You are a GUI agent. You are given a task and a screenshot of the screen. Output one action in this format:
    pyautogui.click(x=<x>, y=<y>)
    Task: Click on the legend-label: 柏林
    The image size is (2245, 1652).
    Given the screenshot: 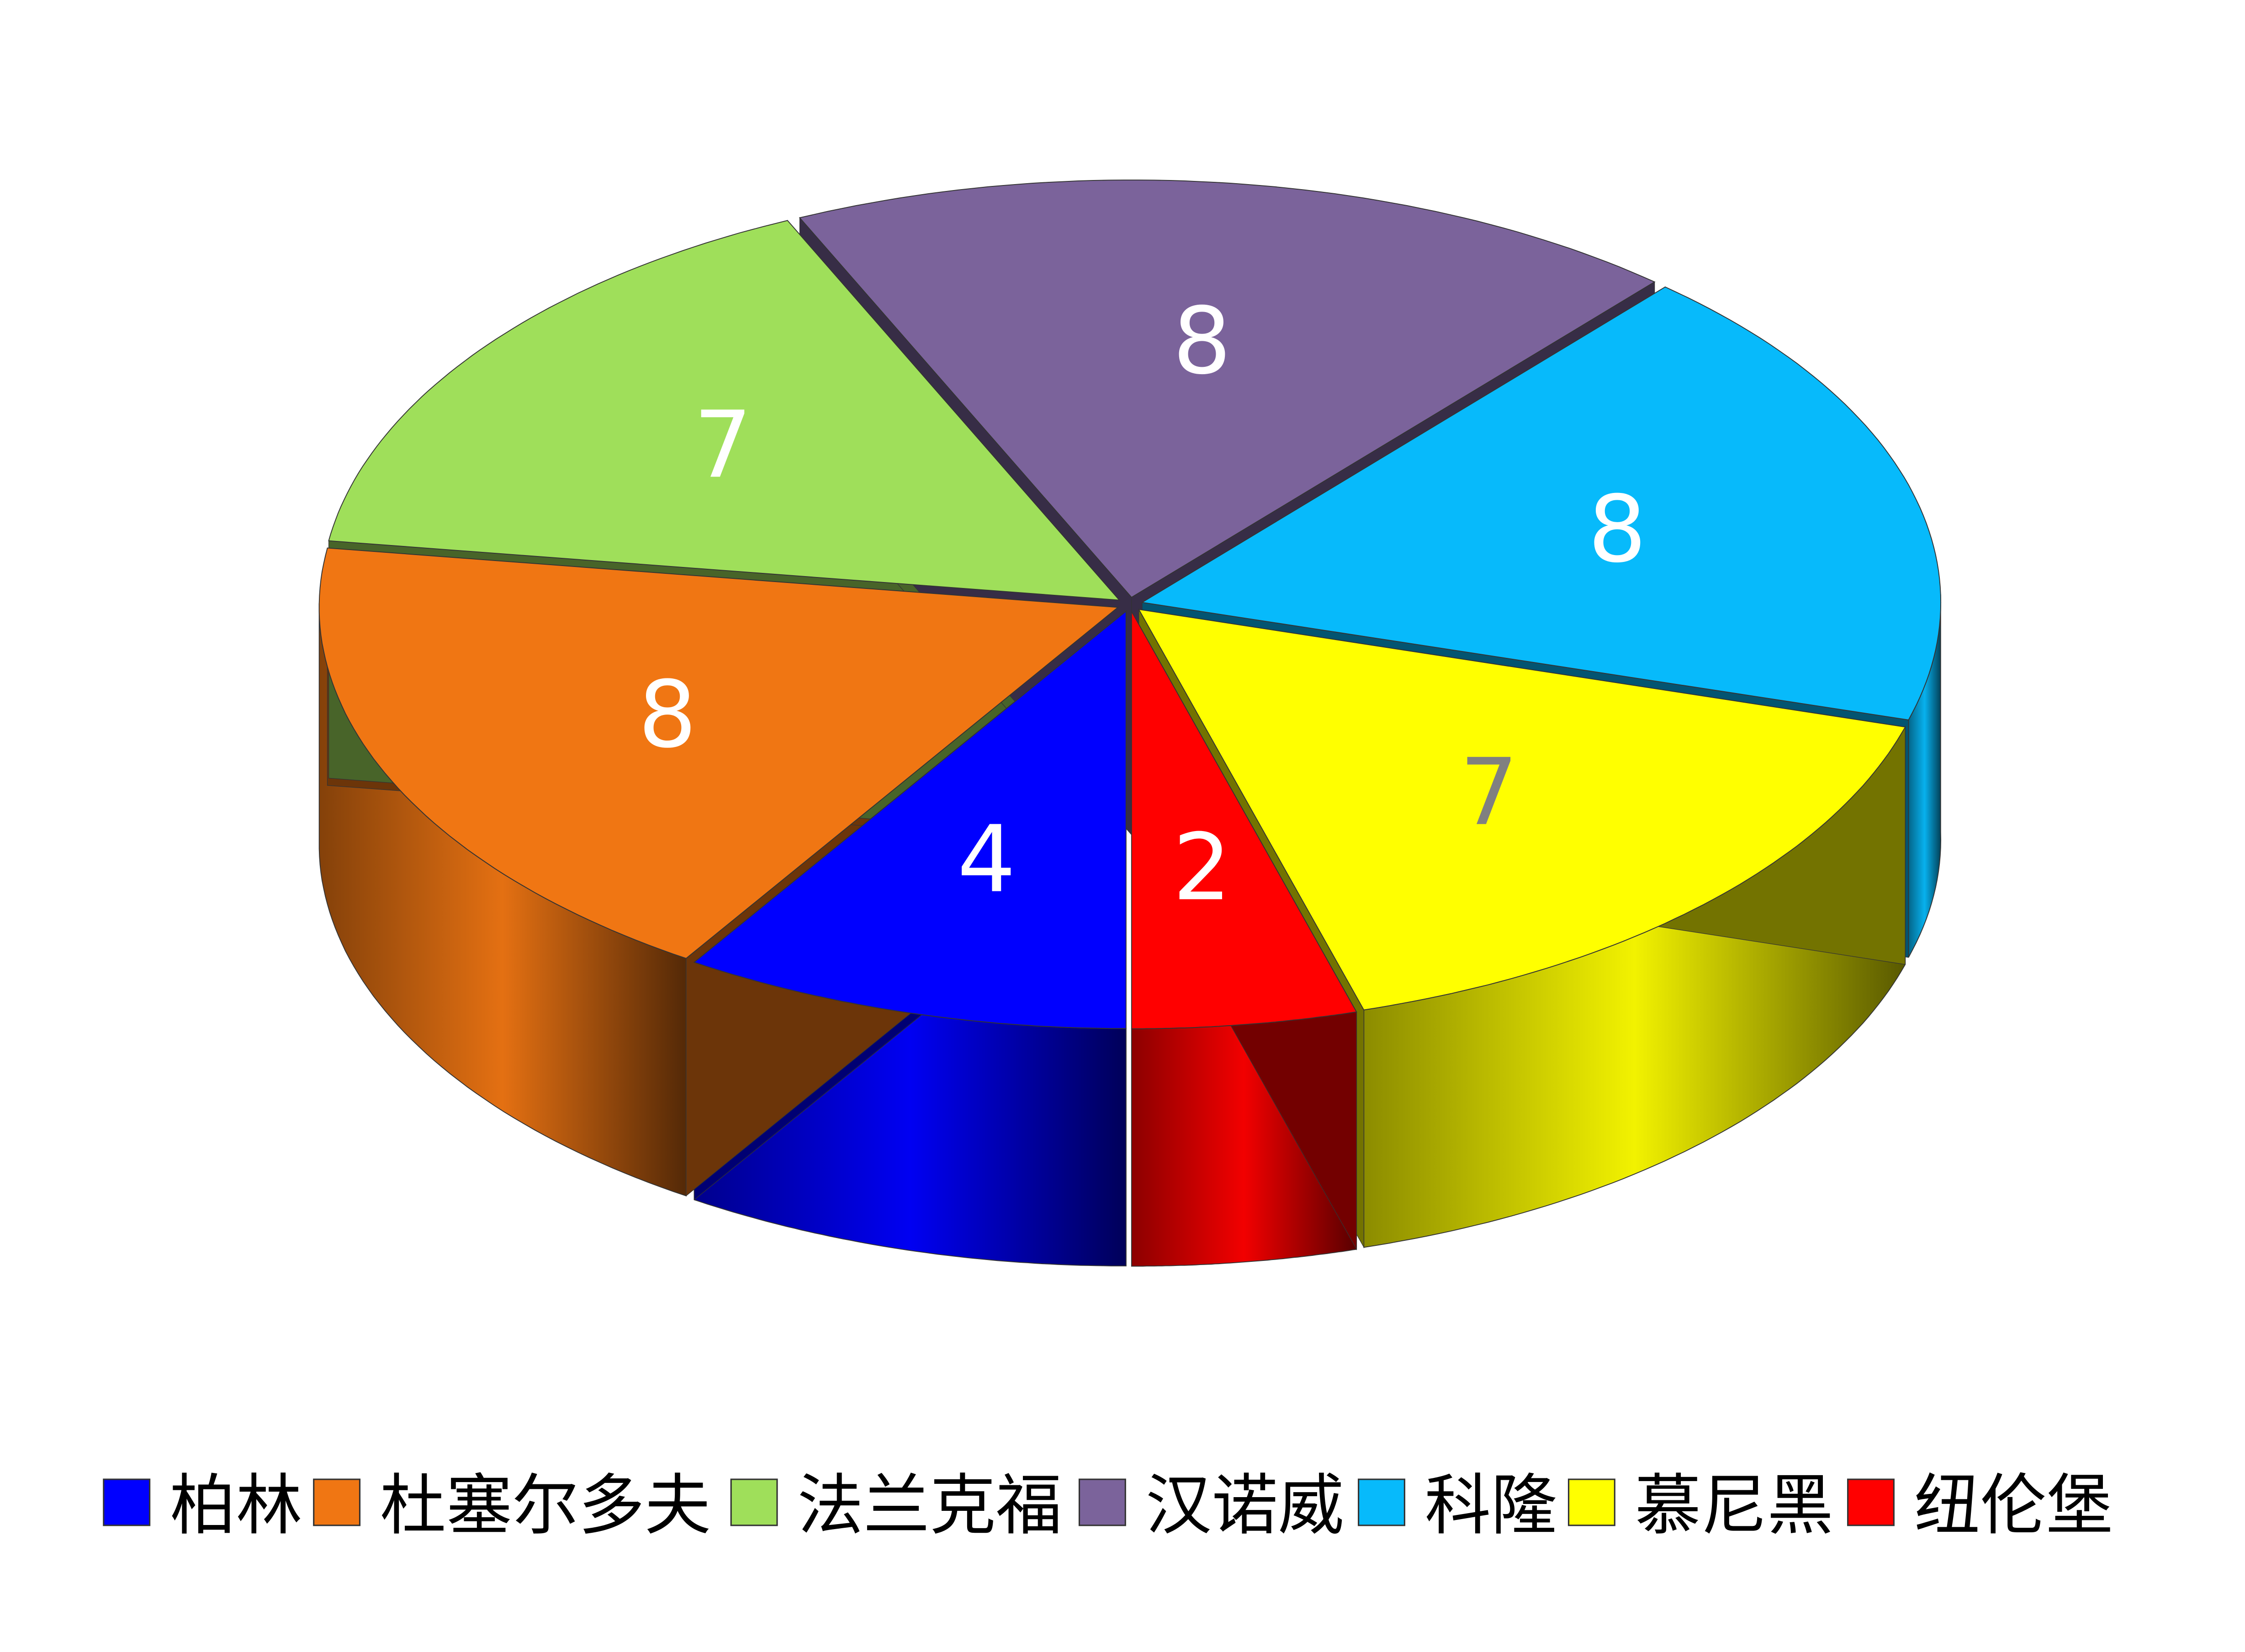 What is the action you would take?
    pyautogui.click(x=236, y=1506)
    